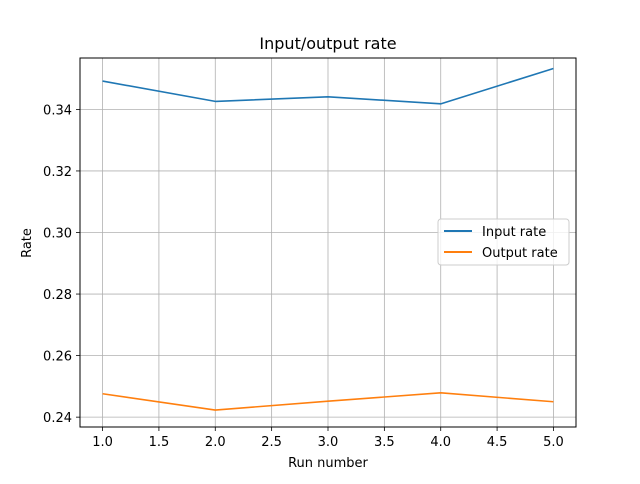  Describe the element at coordinates (57, 110) in the screenshot. I see `y-tick-label: 0.34` at that location.